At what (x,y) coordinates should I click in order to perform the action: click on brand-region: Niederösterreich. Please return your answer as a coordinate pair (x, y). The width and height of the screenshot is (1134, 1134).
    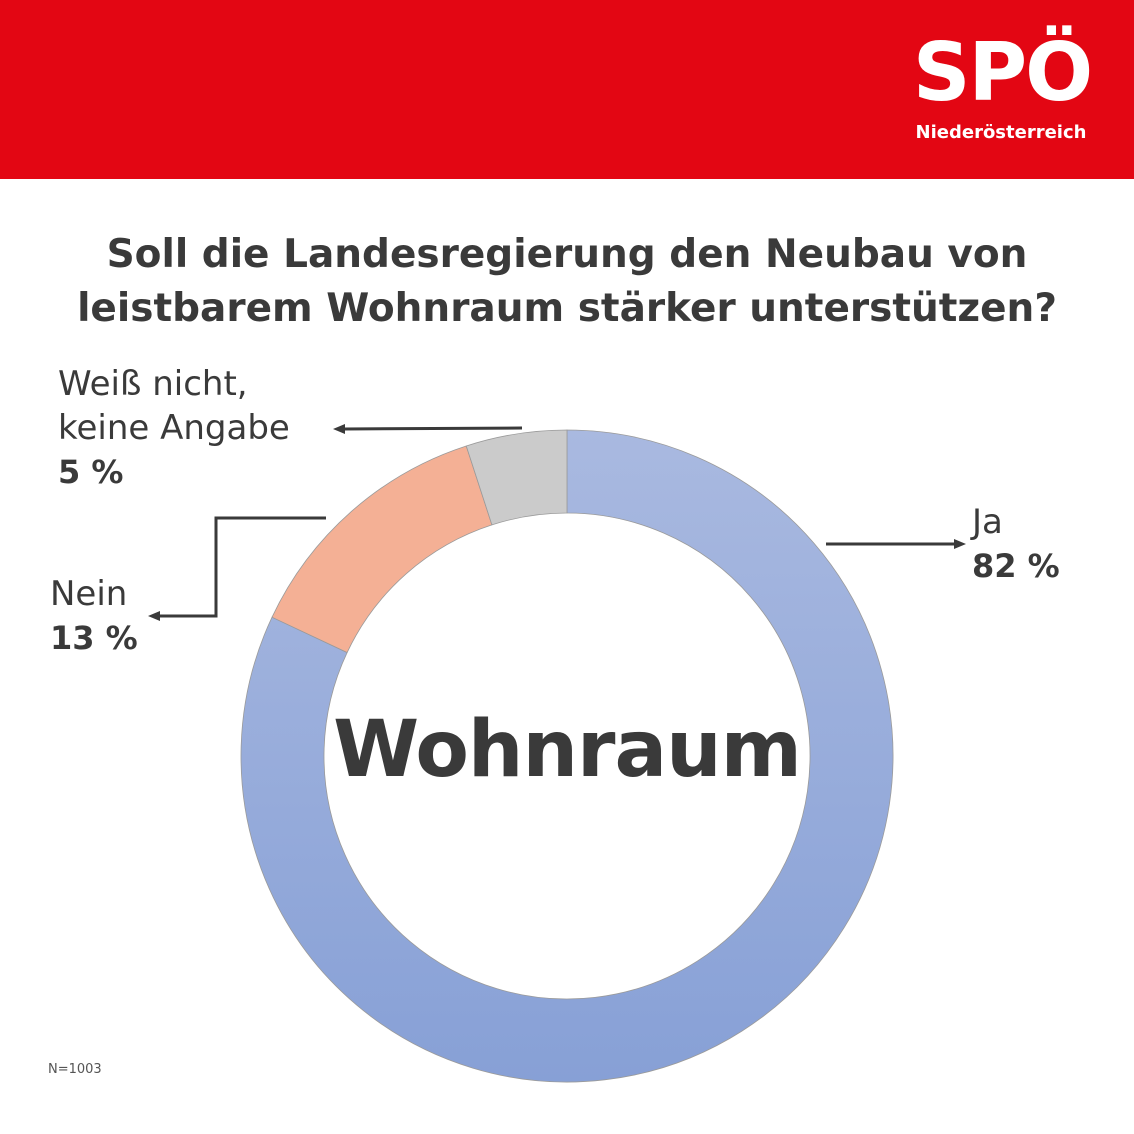
    Looking at the image, I should click on (1001, 132).